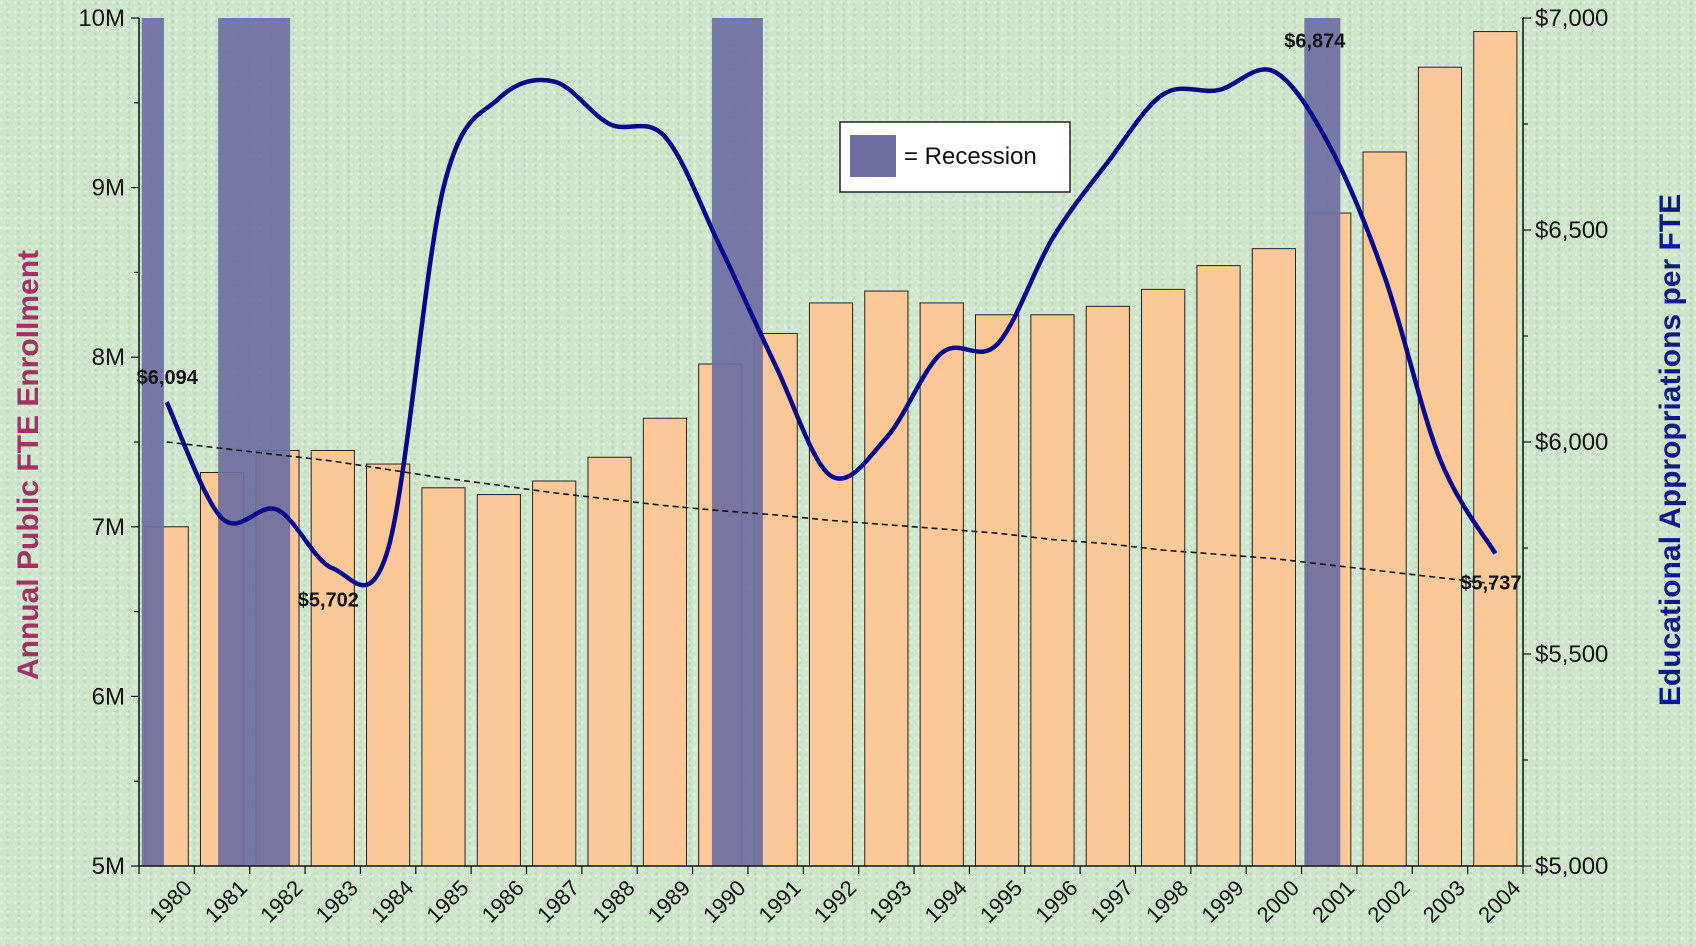 This screenshot has height=946, width=1696. What do you see at coordinates (1107, 586) in the screenshot?
I see `bar-1997` at bounding box center [1107, 586].